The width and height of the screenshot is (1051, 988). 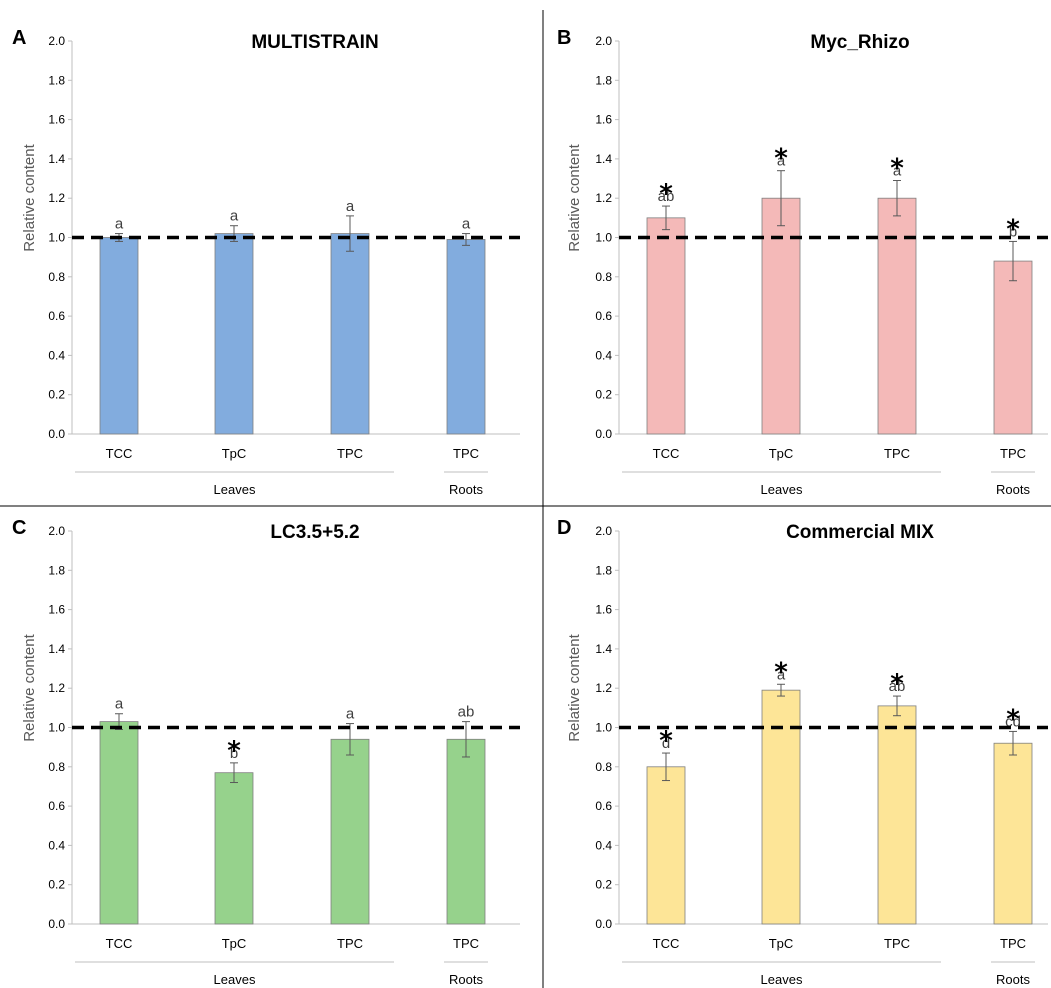 I want to click on significance-letter: d, so click(x=666, y=743).